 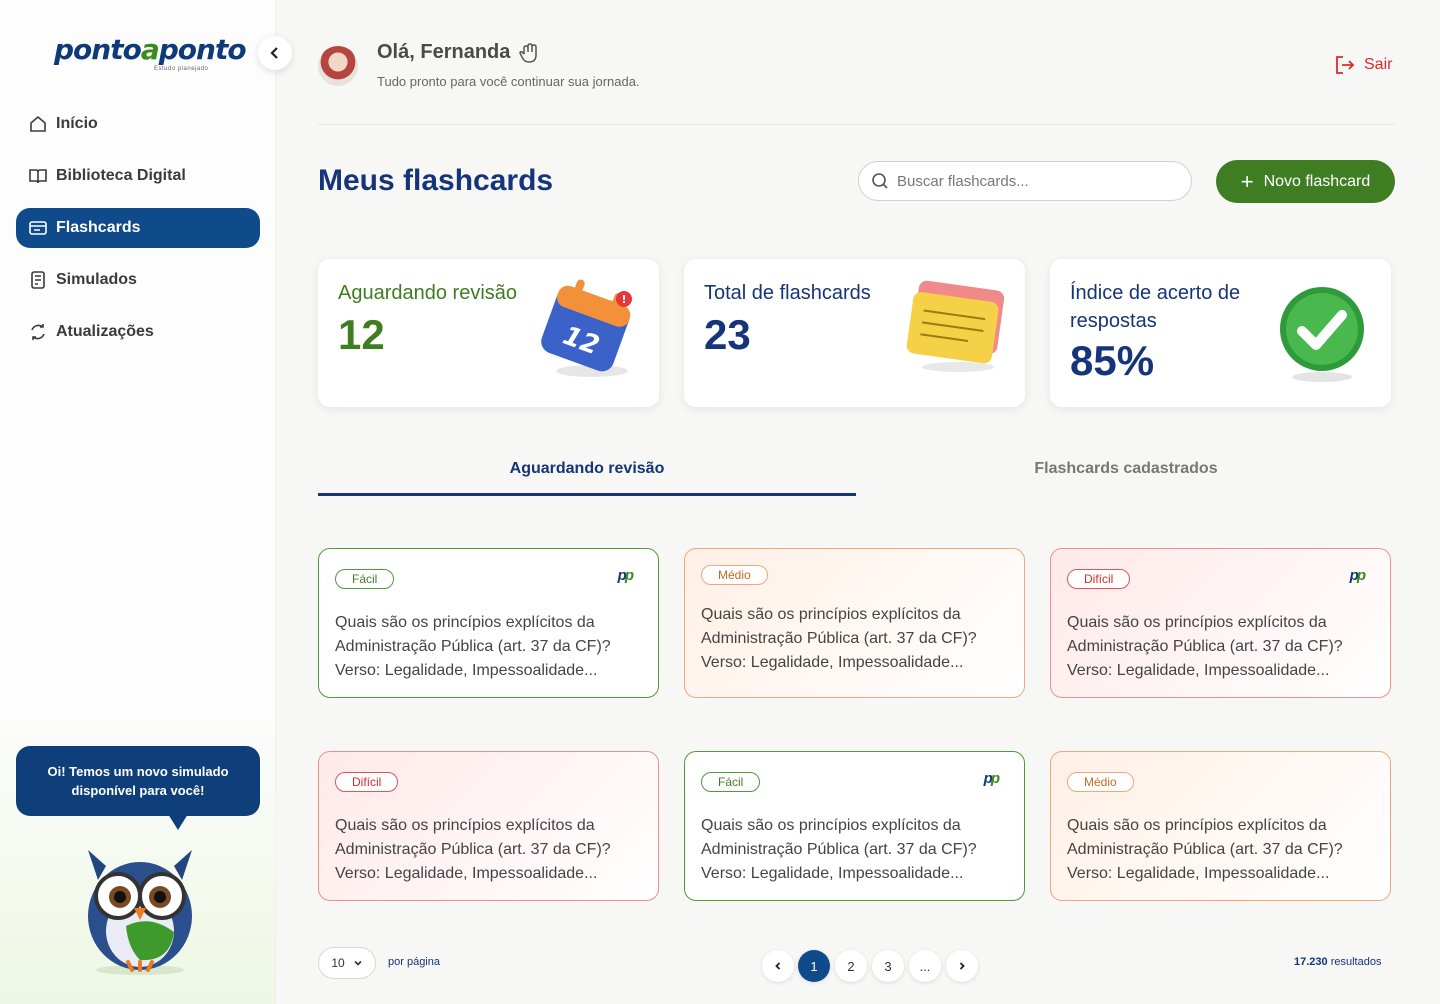 I want to click on sidebar-item-flashcards: Flashcards, so click(x=138, y=228).